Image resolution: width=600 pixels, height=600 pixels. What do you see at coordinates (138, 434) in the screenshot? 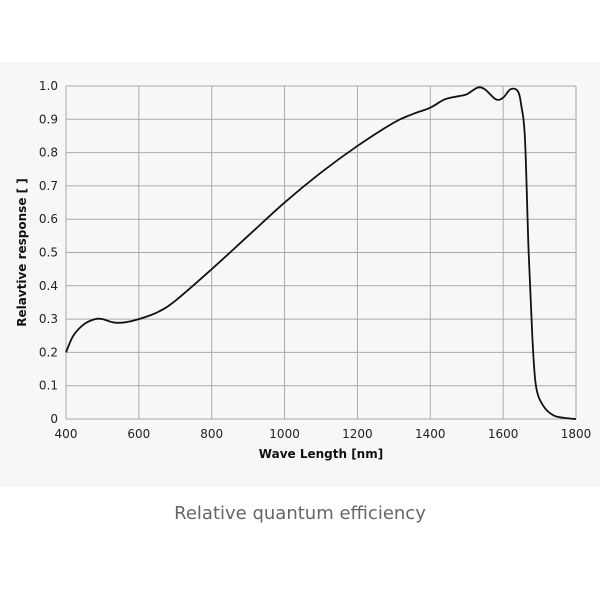
I see `x-tick-label: 600` at bounding box center [138, 434].